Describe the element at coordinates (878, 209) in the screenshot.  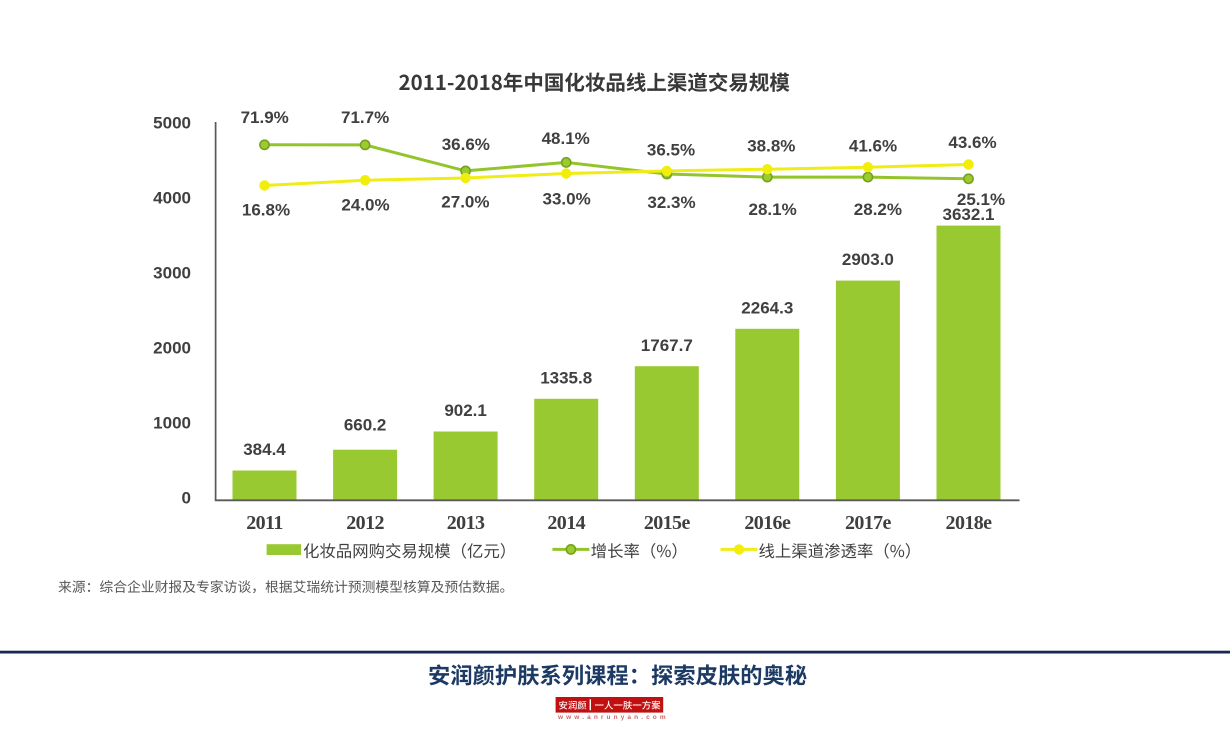
I see `svg-text: 28.2%` at that location.